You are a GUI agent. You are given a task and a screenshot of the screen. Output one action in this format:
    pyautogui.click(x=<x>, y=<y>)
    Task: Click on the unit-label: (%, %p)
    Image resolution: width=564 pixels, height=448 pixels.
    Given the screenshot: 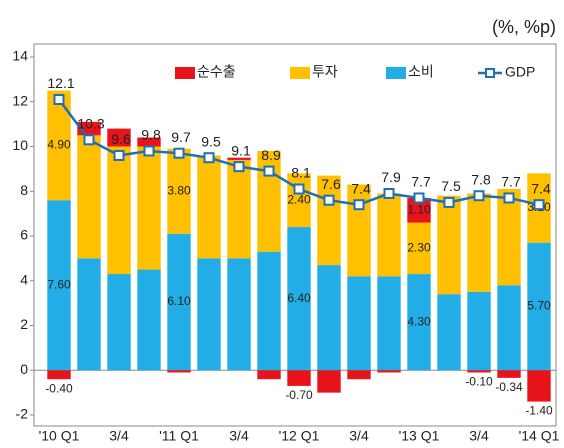 What is the action you would take?
    pyautogui.click(x=524, y=27)
    